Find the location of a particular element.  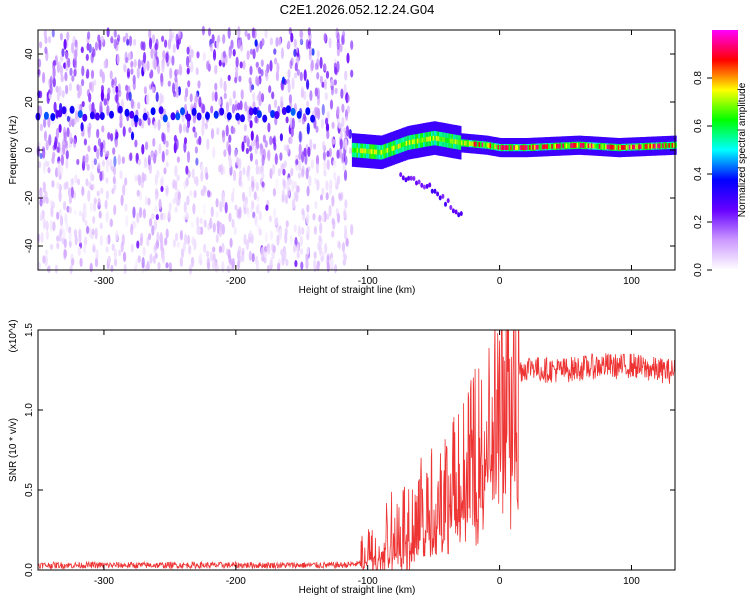

y-tick-label: 0.0 is located at coordinates (29, 570).